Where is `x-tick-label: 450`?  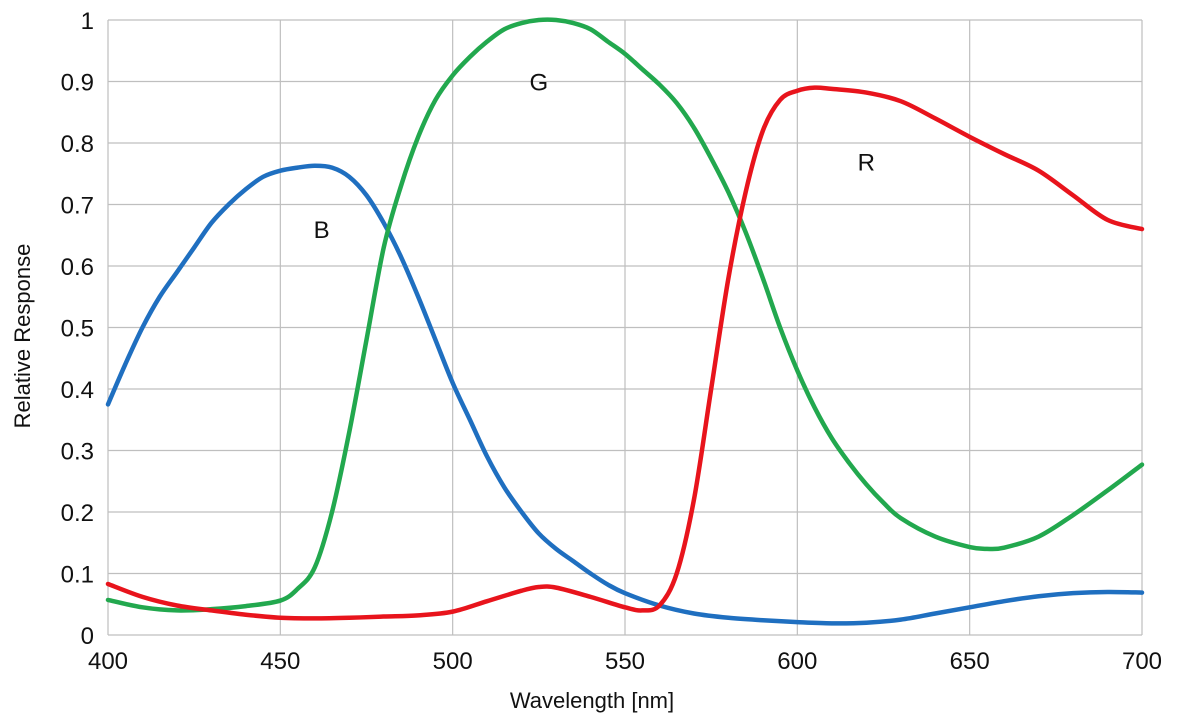 x-tick-label: 450 is located at coordinates (280, 661).